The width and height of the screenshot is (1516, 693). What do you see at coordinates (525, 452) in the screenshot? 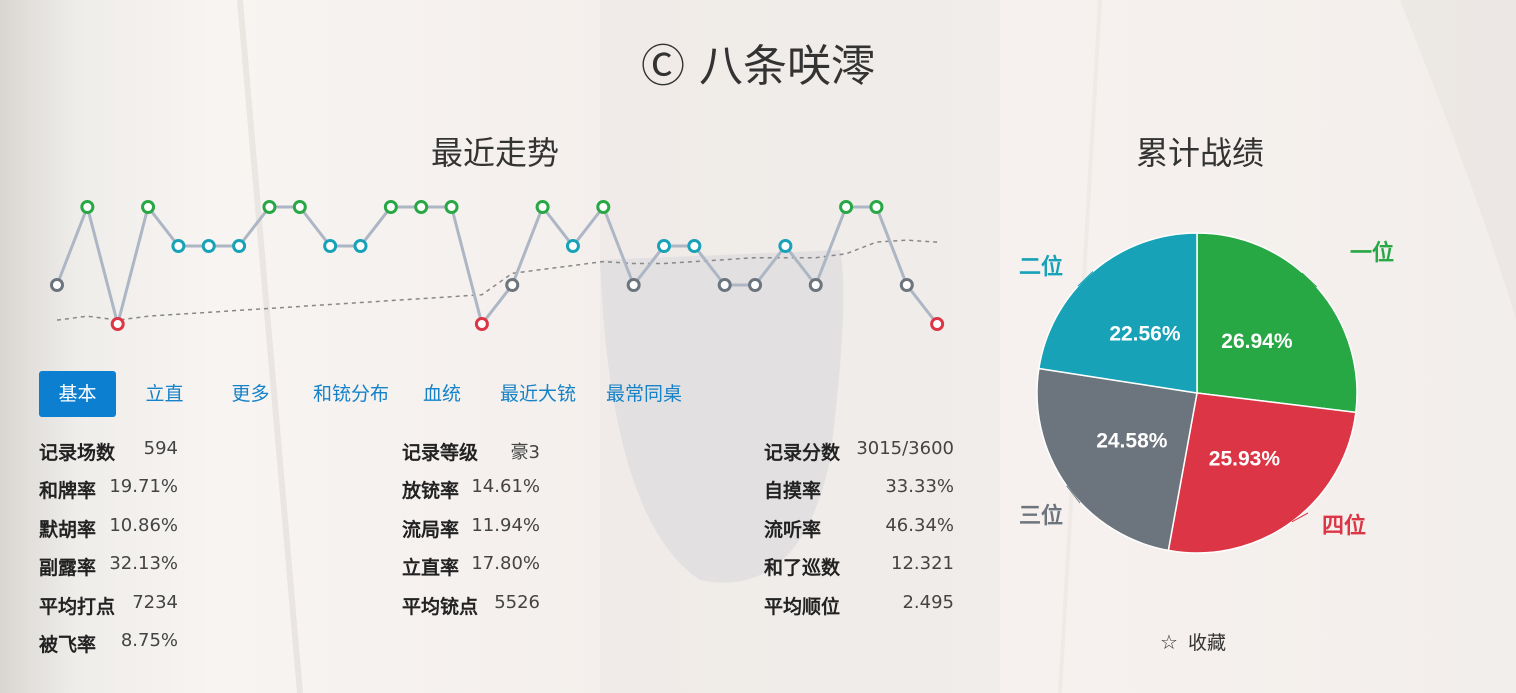
I see `stat-value: 豪3` at bounding box center [525, 452].